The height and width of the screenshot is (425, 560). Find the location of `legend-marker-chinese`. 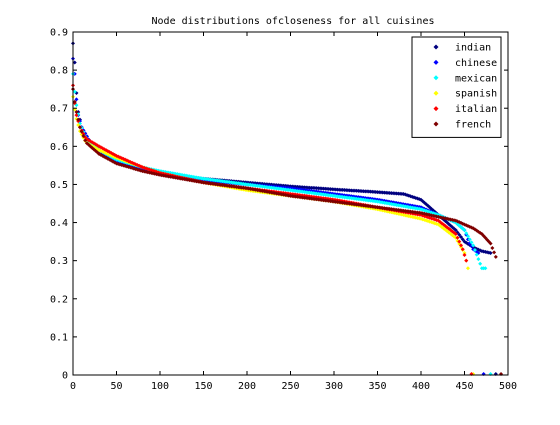

legend-marker-chinese is located at coordinates (436, 62).